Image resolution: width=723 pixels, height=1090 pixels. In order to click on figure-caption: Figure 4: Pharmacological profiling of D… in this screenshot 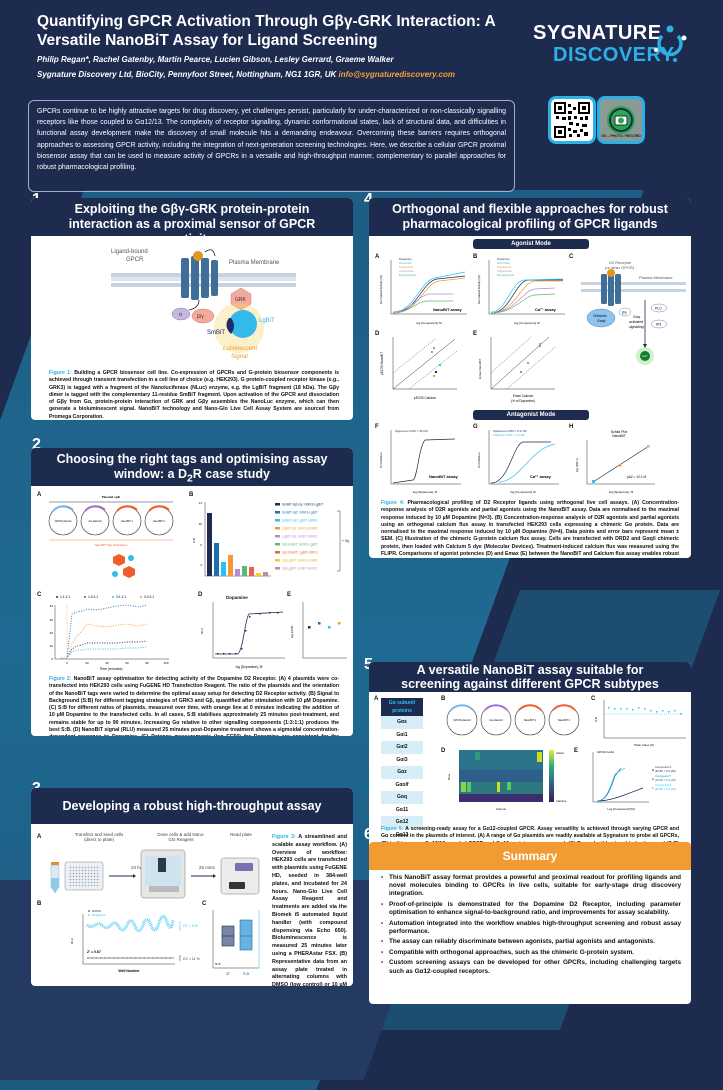, I will do `click(530, 529)`.